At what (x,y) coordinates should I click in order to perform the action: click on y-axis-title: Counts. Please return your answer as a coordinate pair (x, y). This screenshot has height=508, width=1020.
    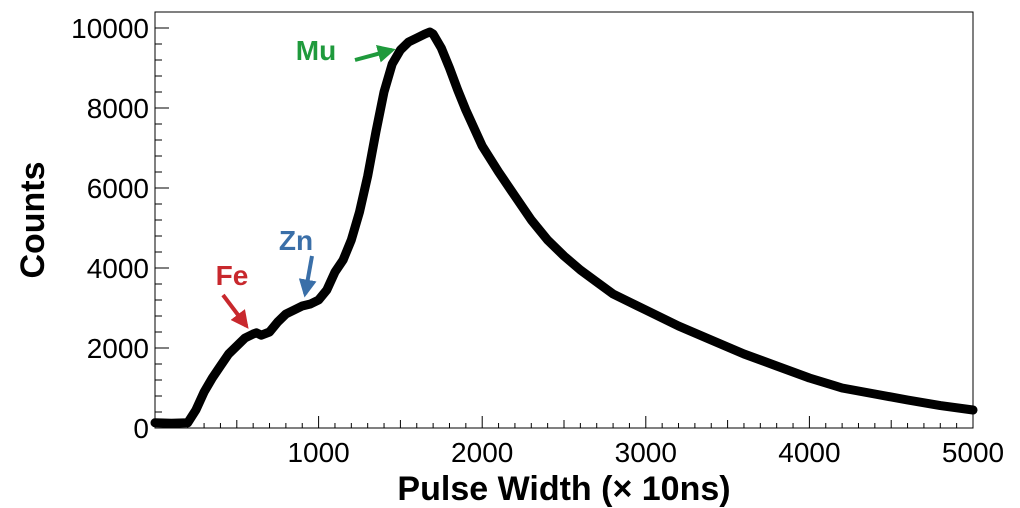
    Looking at the image, I should click on (33, 219).